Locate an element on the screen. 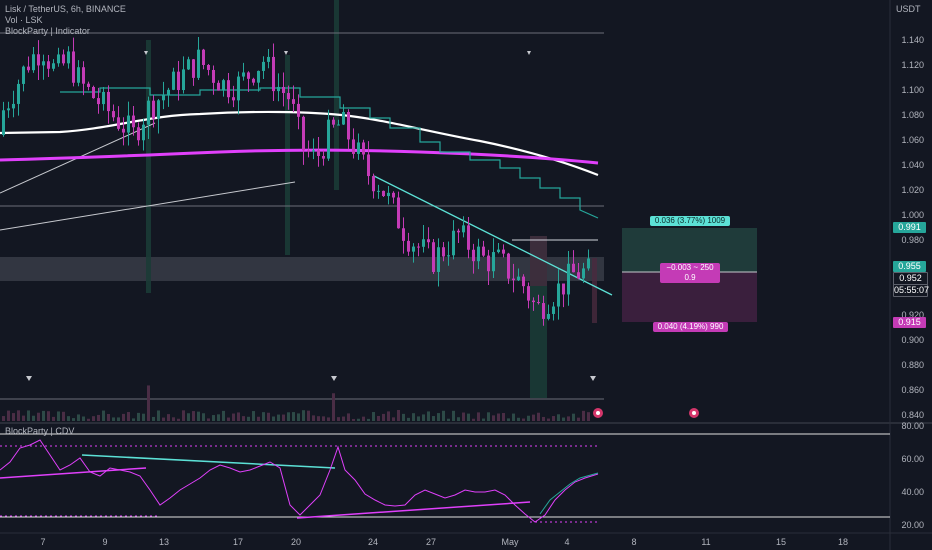 This screenshot has width=932, height=550. oscillator-axis-tick: 60.00 is located at coordinates (912, 459).